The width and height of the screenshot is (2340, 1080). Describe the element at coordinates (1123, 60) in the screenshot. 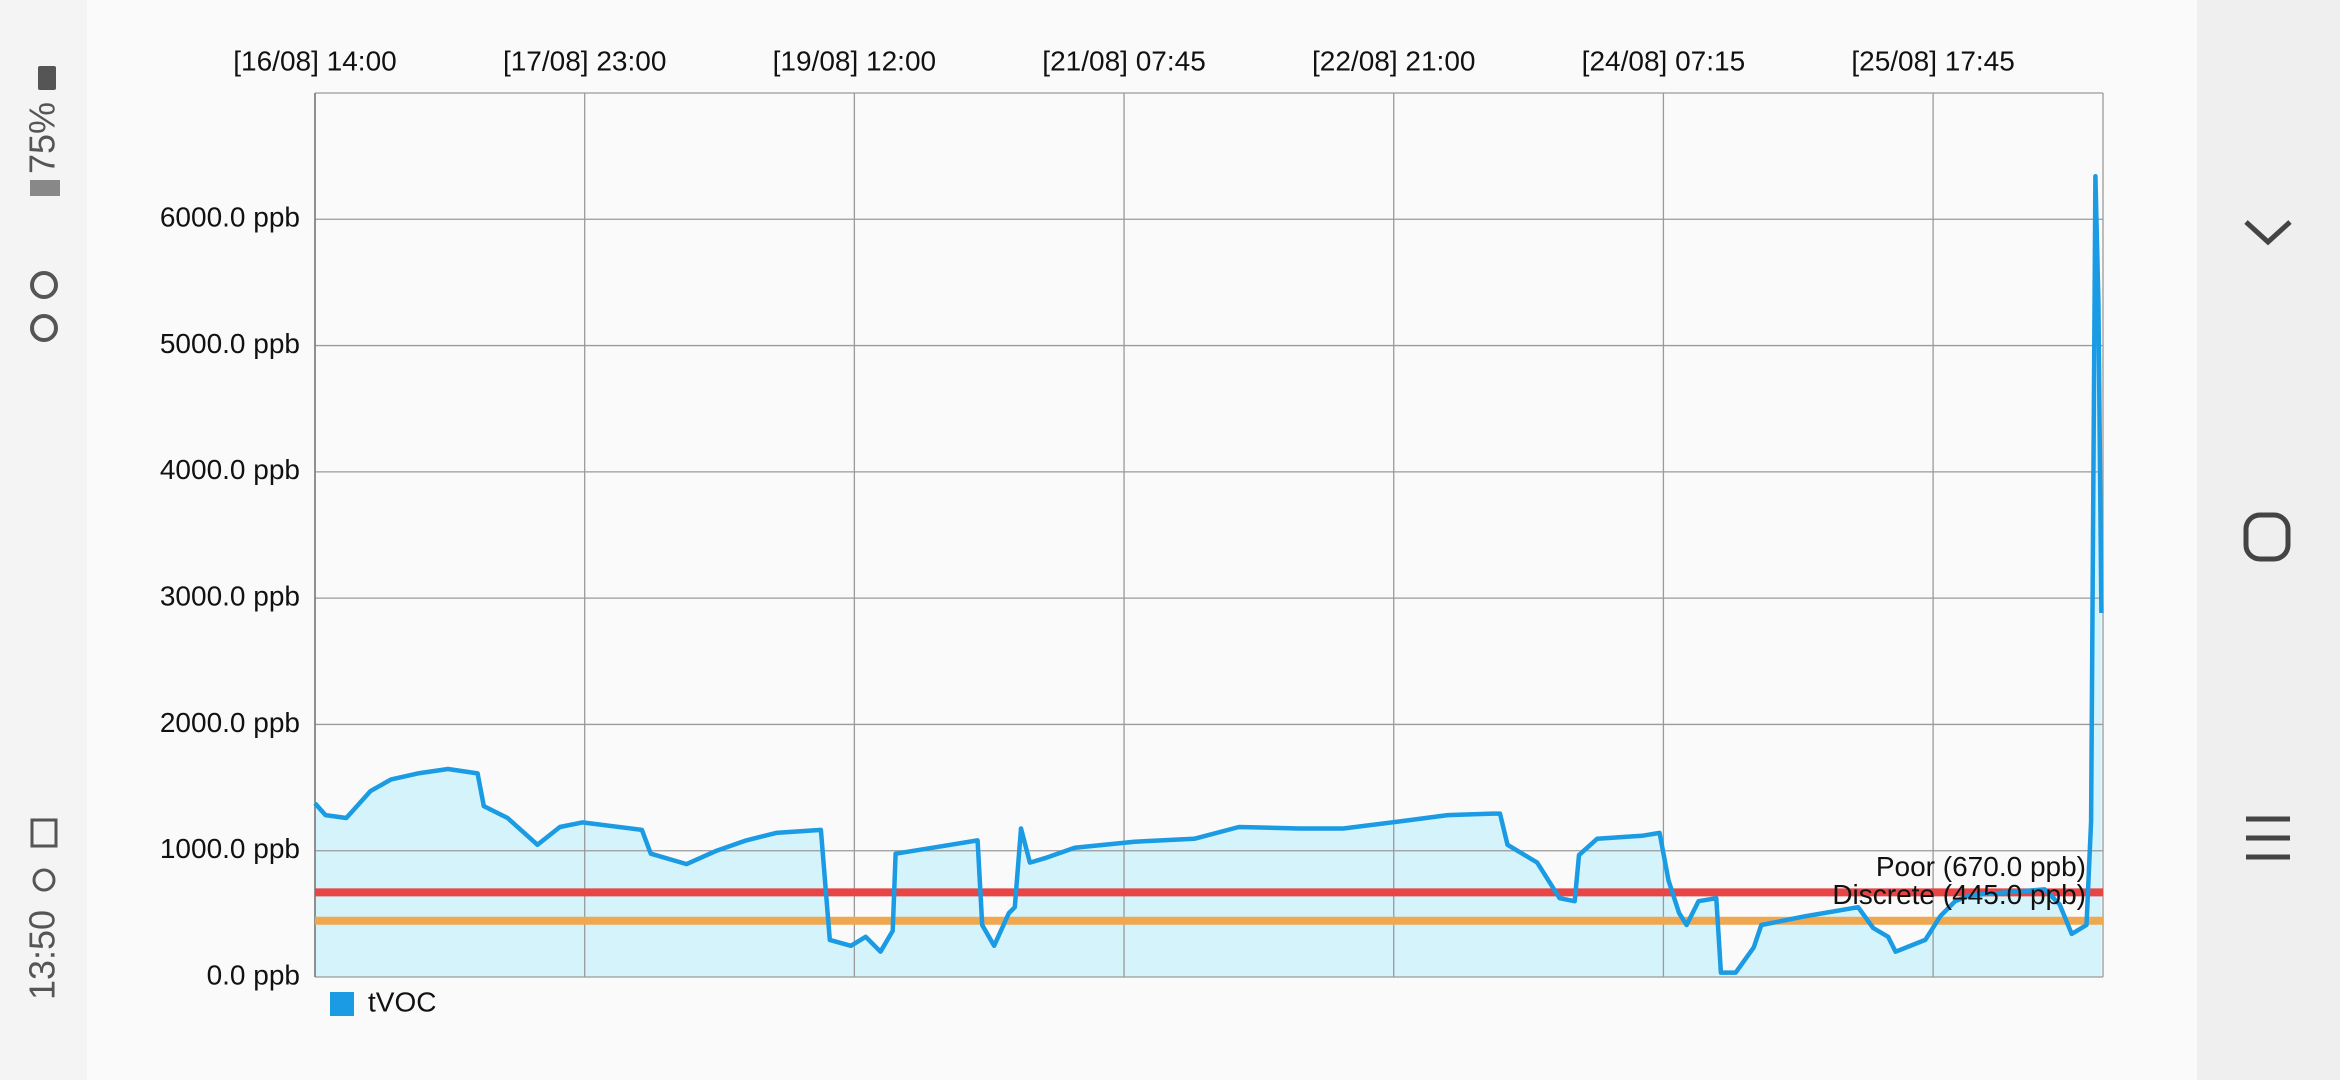

I see `x-tick-label: [21/08] 07:45` at that location.